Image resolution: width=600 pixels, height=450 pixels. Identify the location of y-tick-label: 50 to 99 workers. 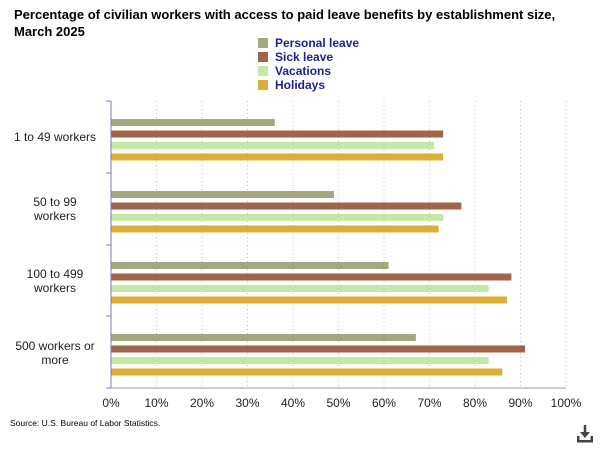
(55, 209).